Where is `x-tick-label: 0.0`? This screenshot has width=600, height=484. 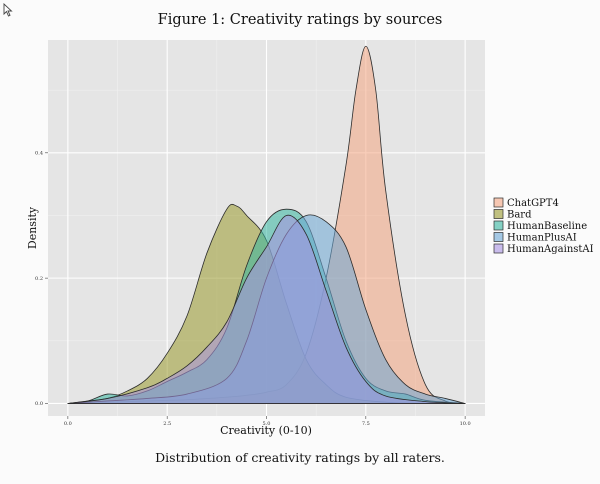
x-tick-label: 0.0 is located at coordinates (68, 424).